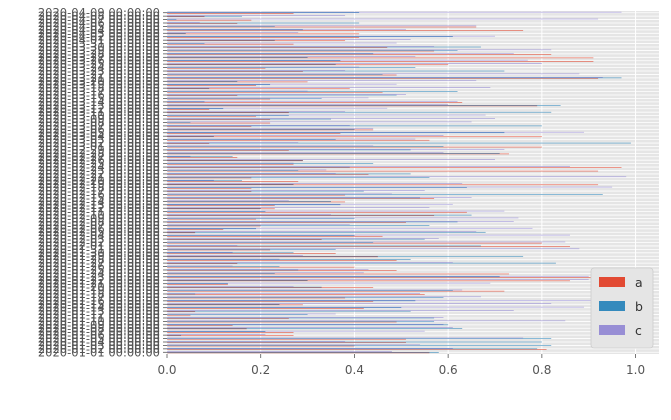 This screenshot has width=671, height=420. Describe the element at coordinates (99, 208) in the screenshot. I see `y-tick-label: 2020-02-12 00:00:00` at that location.